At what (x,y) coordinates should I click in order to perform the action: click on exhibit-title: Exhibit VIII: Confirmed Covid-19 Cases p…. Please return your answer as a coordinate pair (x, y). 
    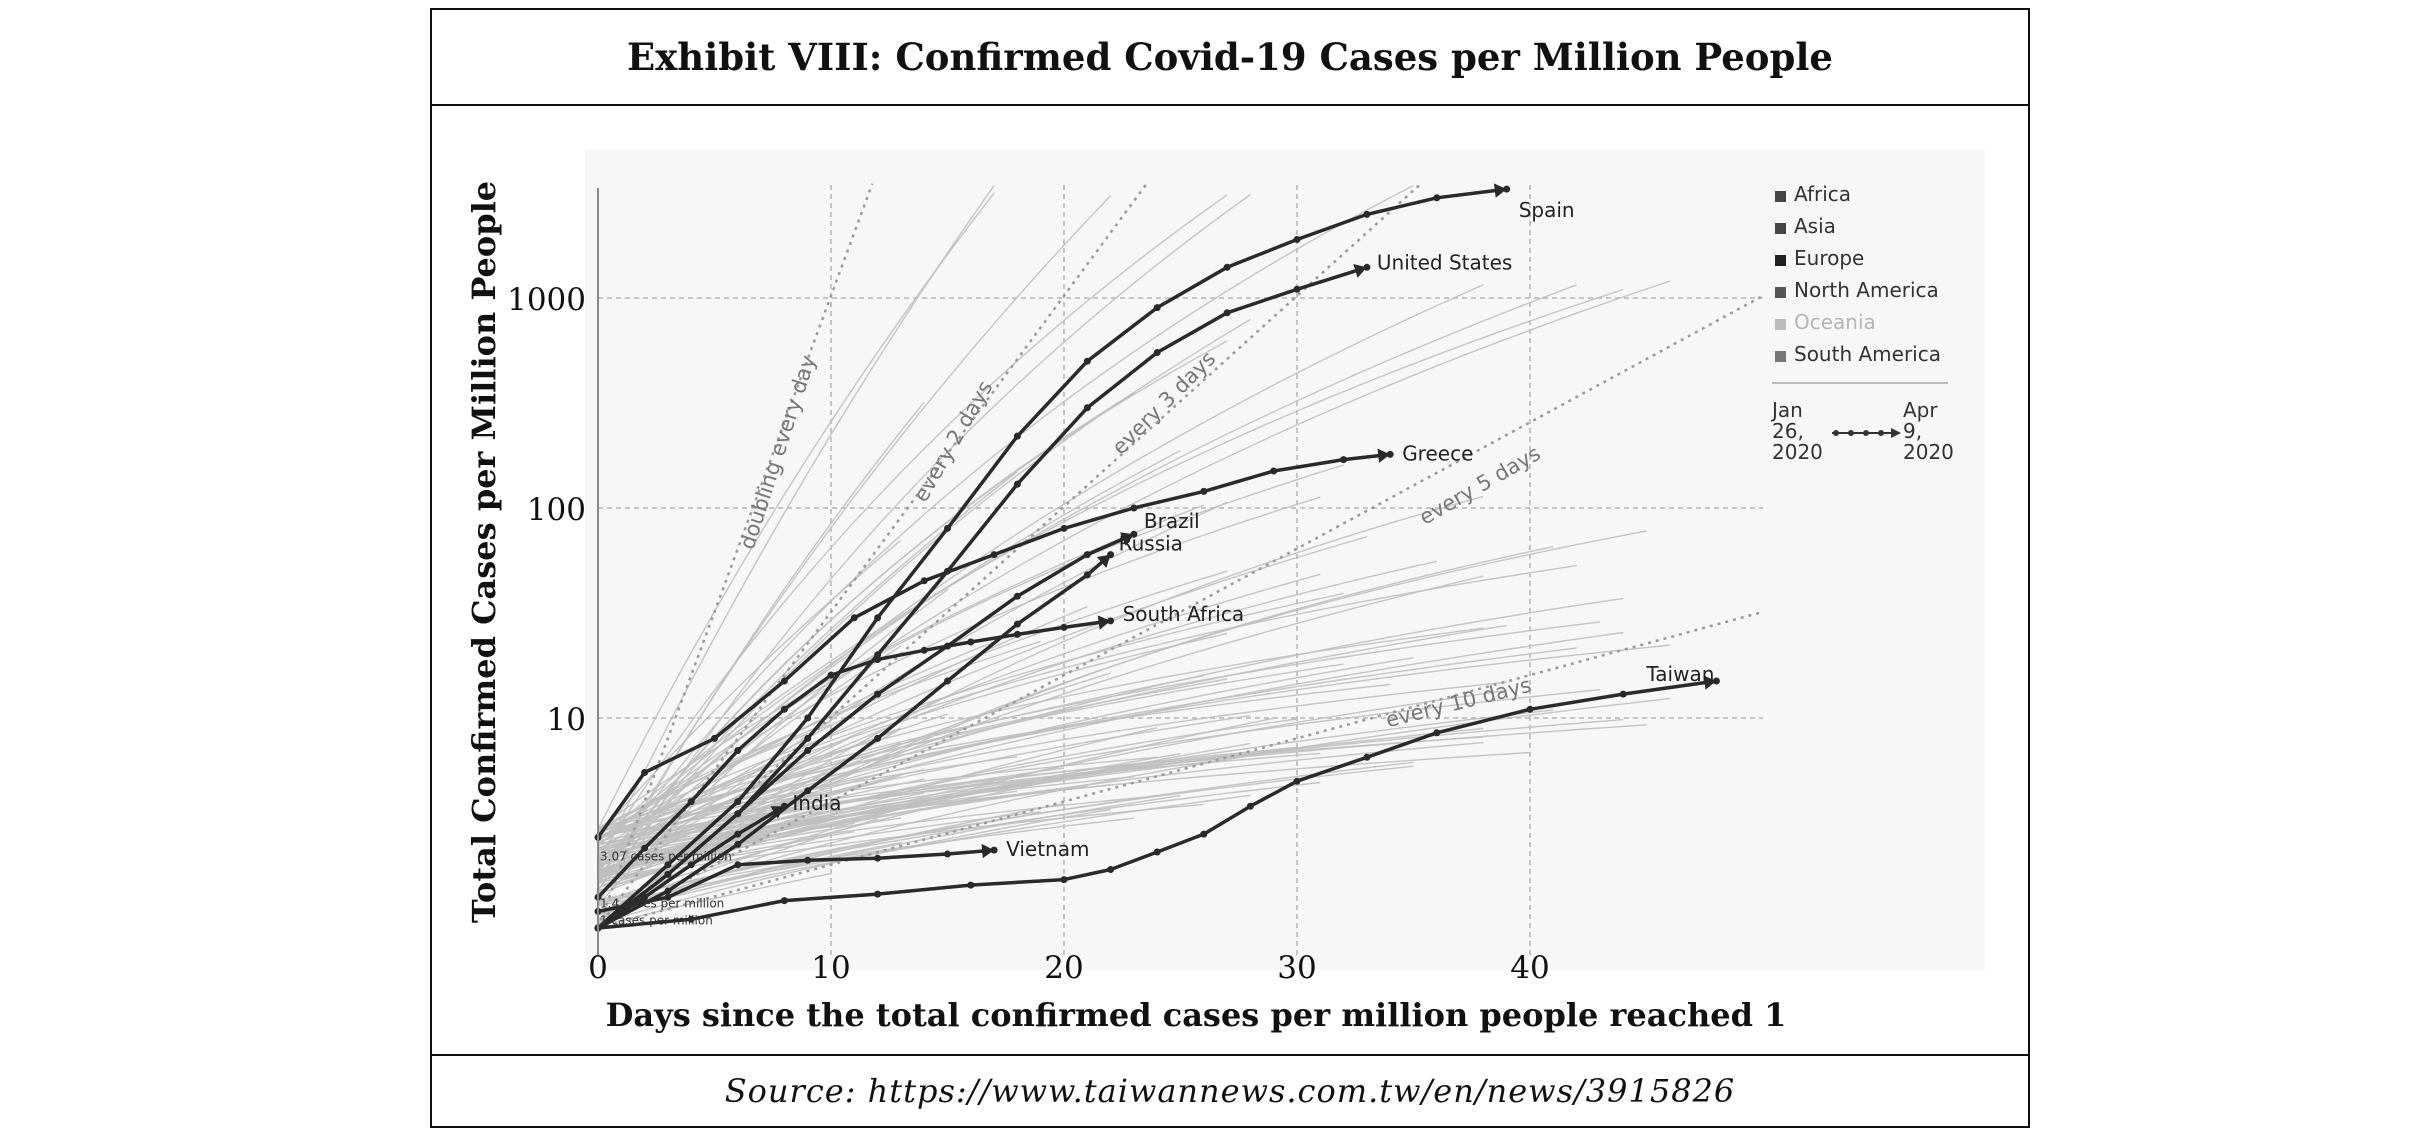
    Looking at the image, I should click on (1230, 57).